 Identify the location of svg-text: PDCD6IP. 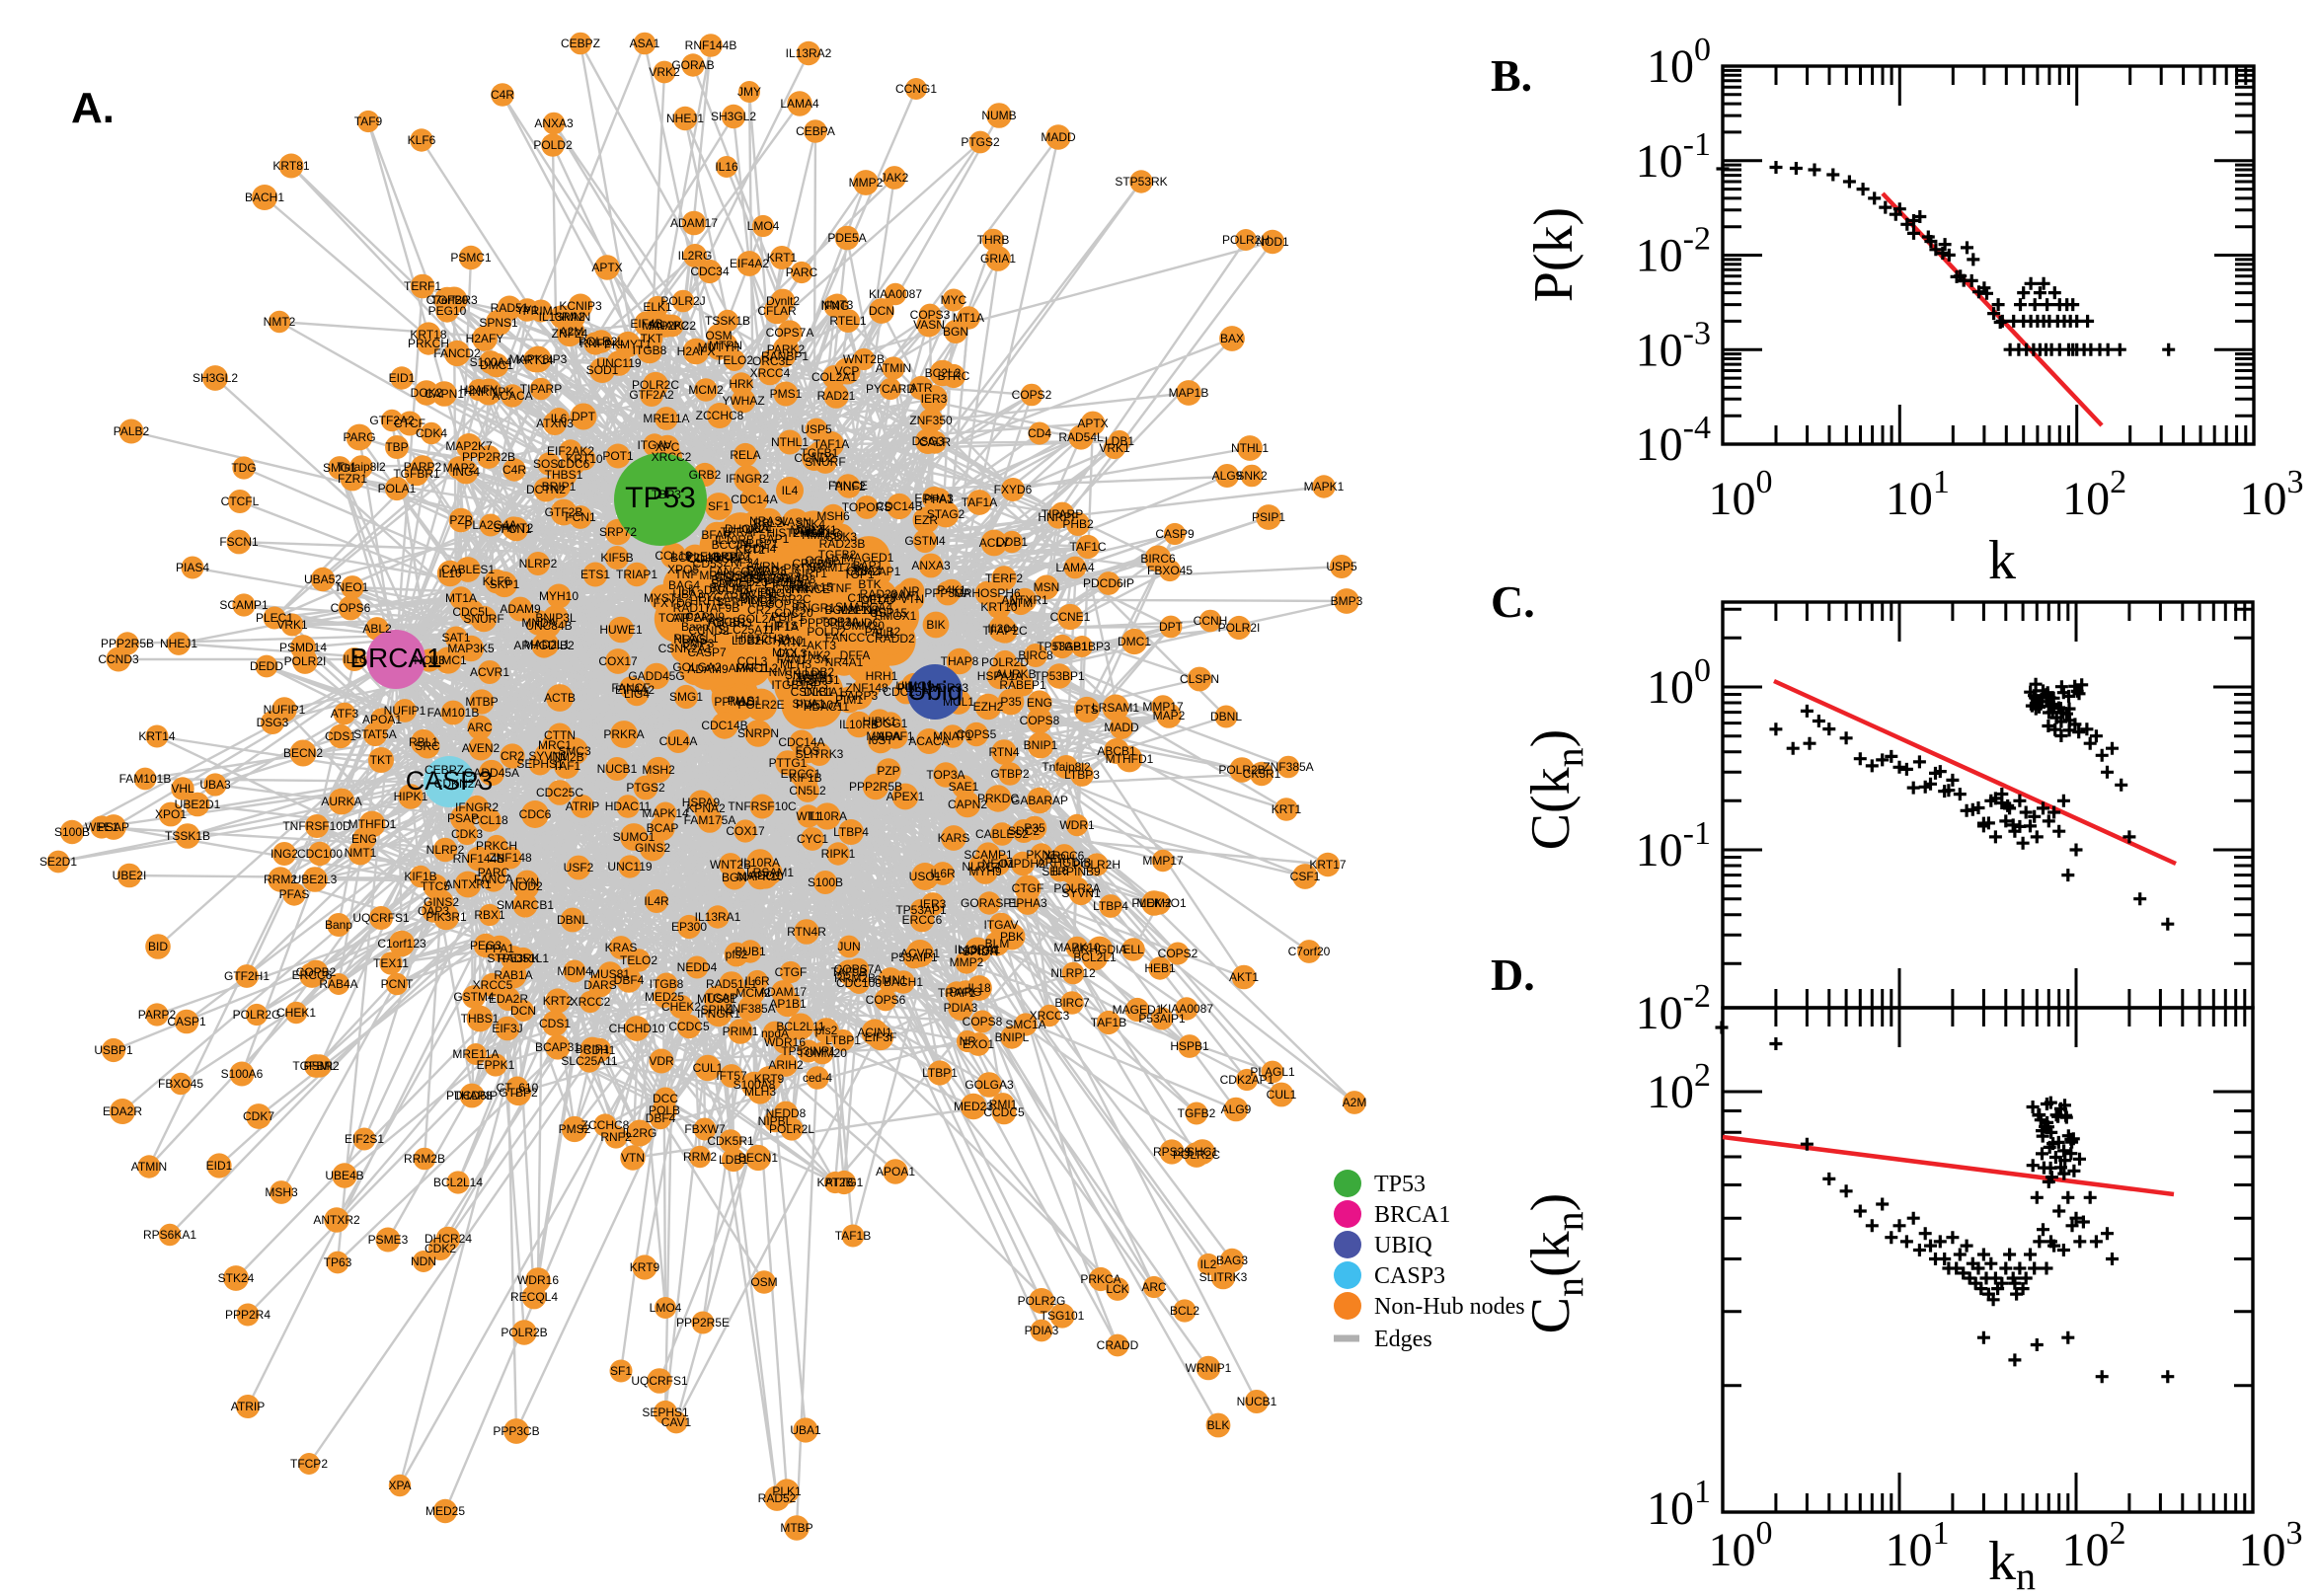
(1109, 583).